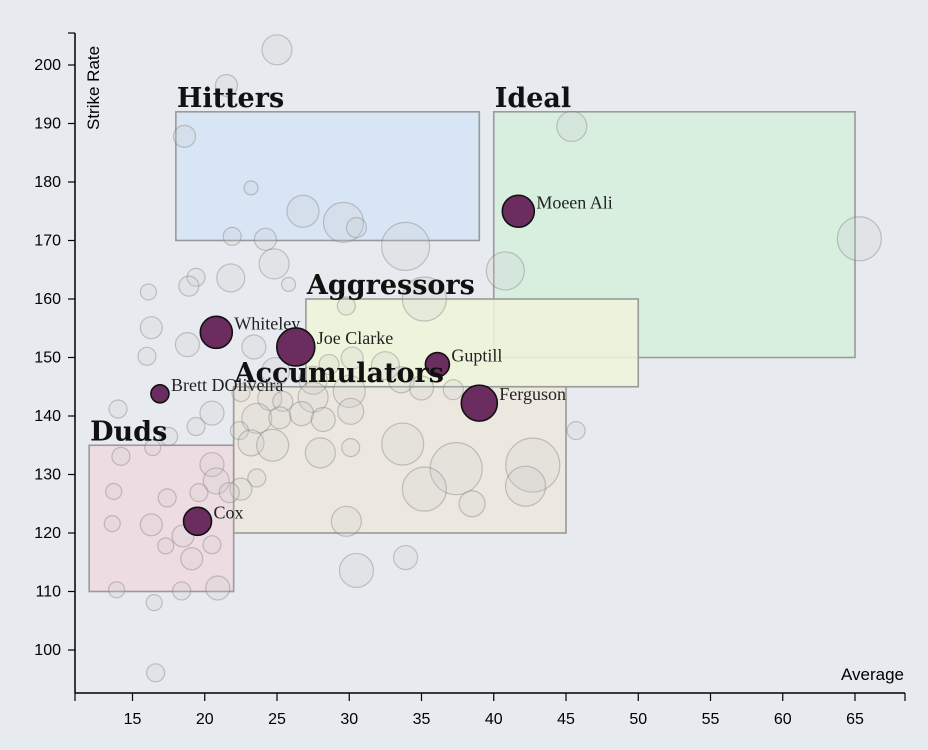  What do you see at coordinates (490, 710) in the screenshot?
I see `x-axis-ticks: 15 20 25 30 35 40 45 50 55 60 65` at bounding box center [490, 710].